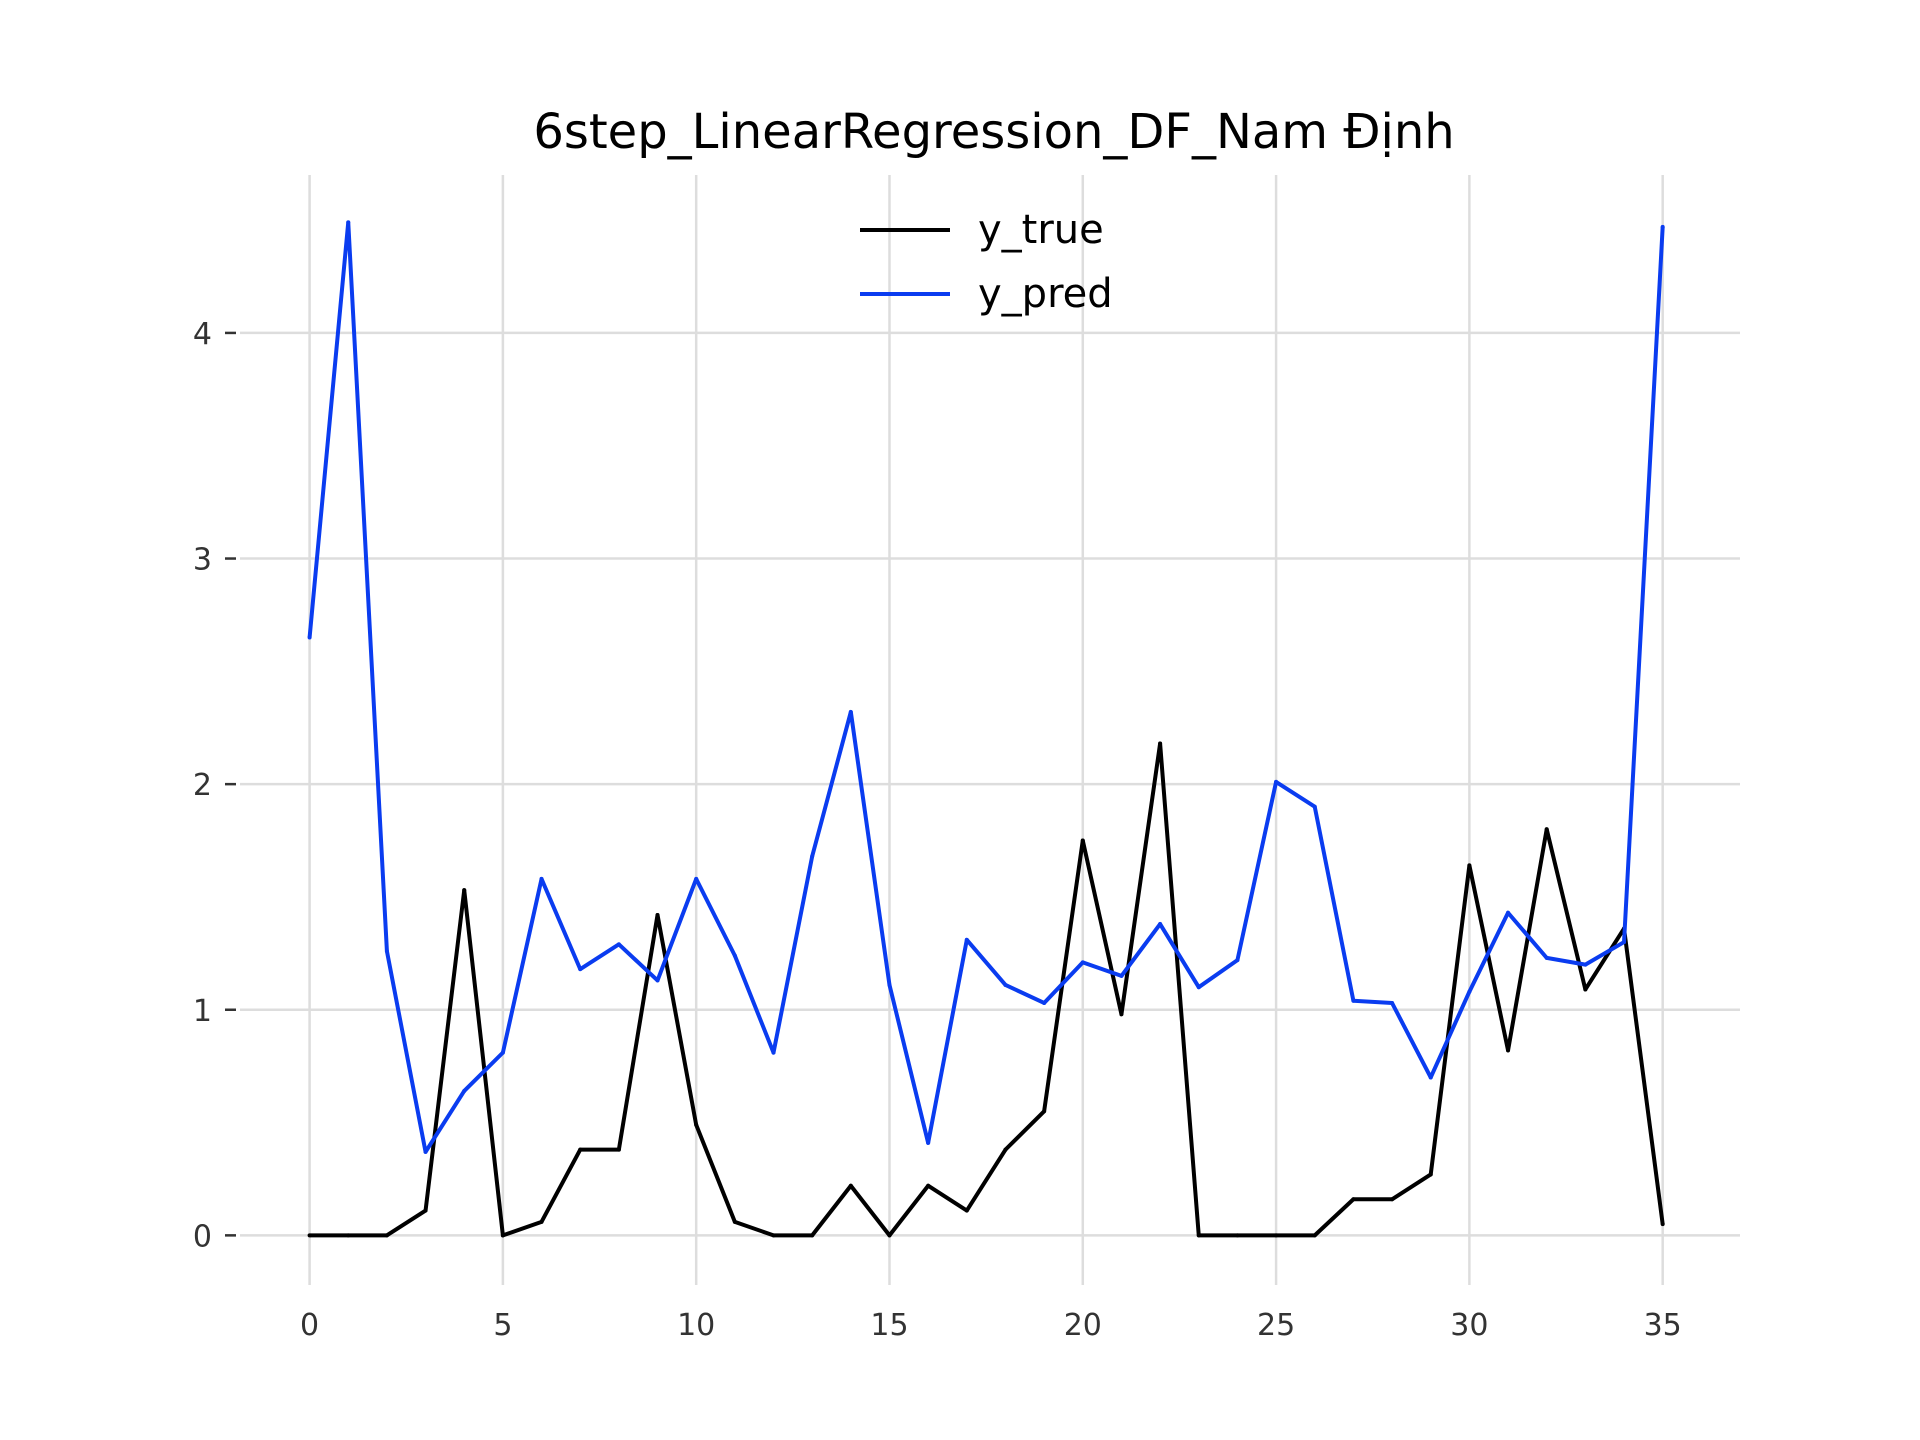 This screenshot has width=1920, height=1440. What do you see at coordinates (696, 1325) in the screenshot?
I see `x-tick-label: 10` at bounding box center [696, 1325].